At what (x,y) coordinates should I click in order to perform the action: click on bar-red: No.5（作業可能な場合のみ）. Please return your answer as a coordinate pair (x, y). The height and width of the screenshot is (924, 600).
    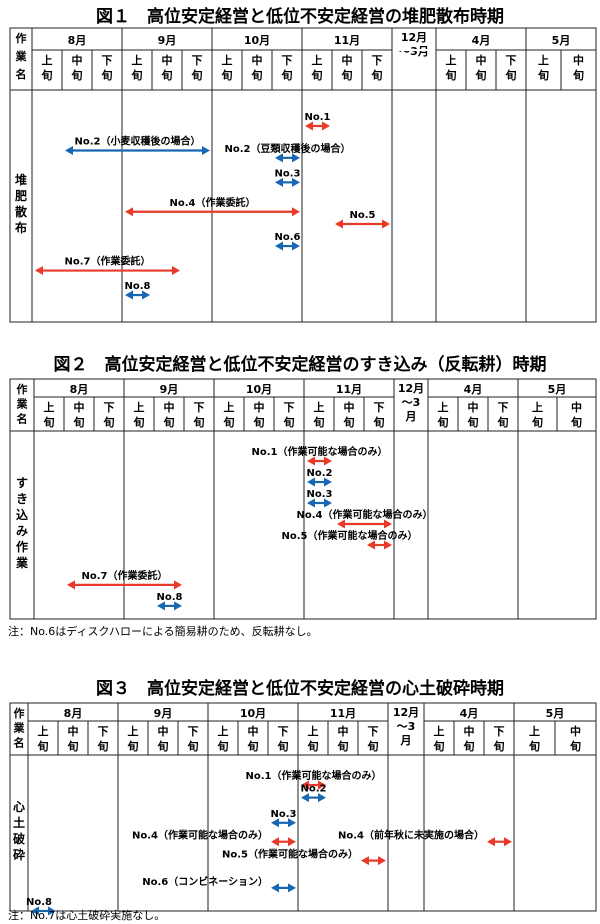
    Looking at the image, I should click on (304, 857).